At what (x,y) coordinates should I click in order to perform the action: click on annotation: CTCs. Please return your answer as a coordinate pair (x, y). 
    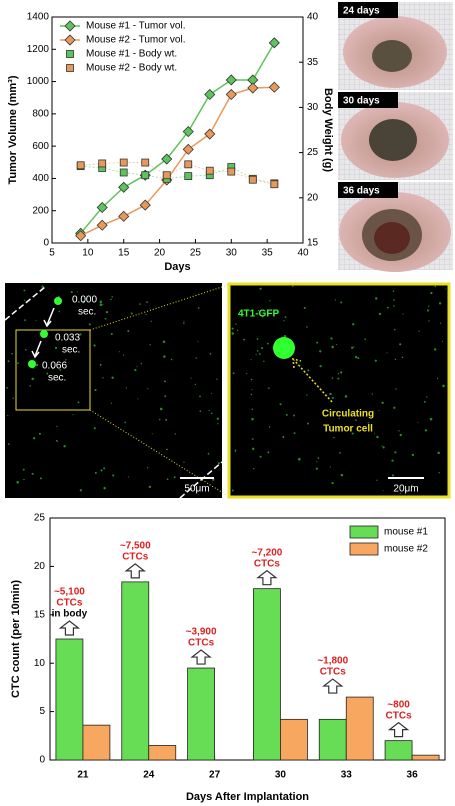
    Looking at the image, I should click on (399, 715).